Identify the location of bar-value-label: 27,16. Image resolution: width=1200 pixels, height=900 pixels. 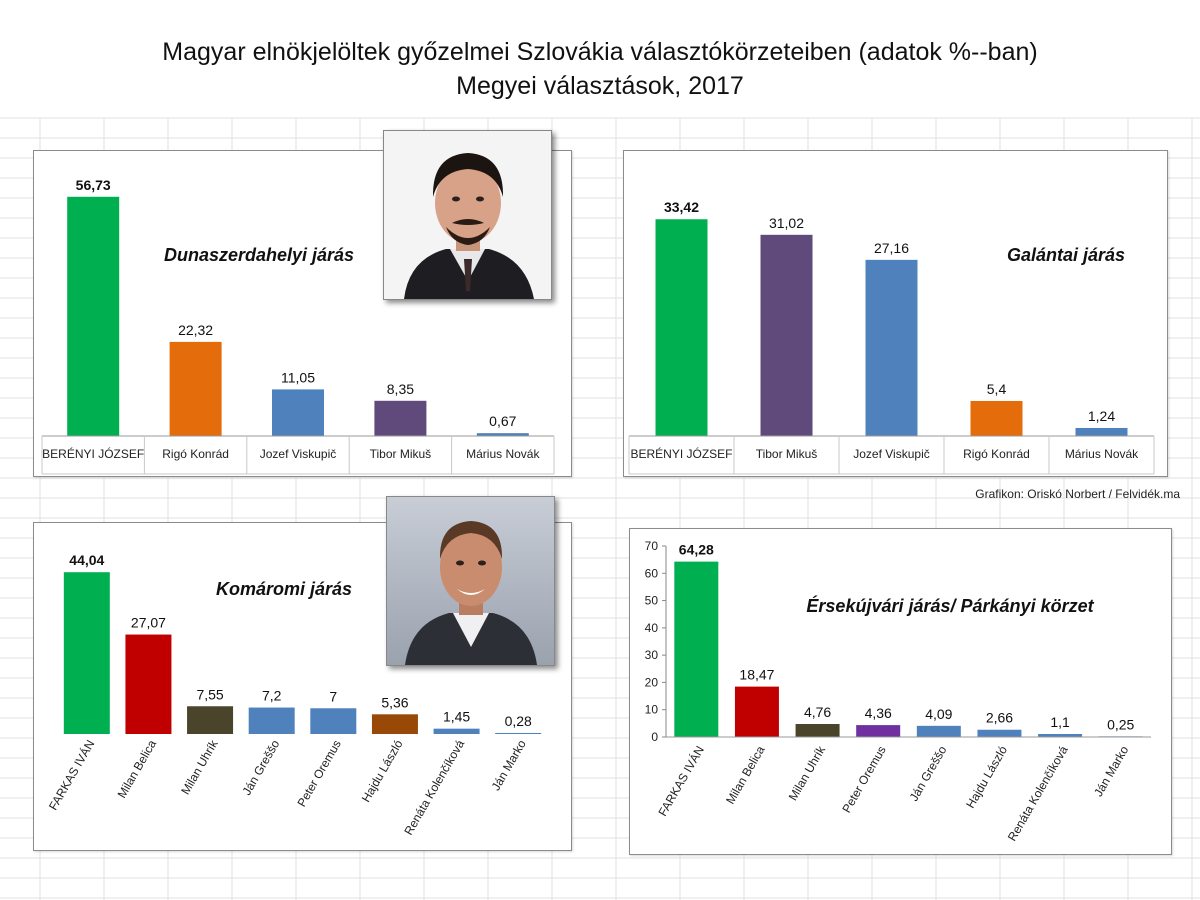
(891, 248).